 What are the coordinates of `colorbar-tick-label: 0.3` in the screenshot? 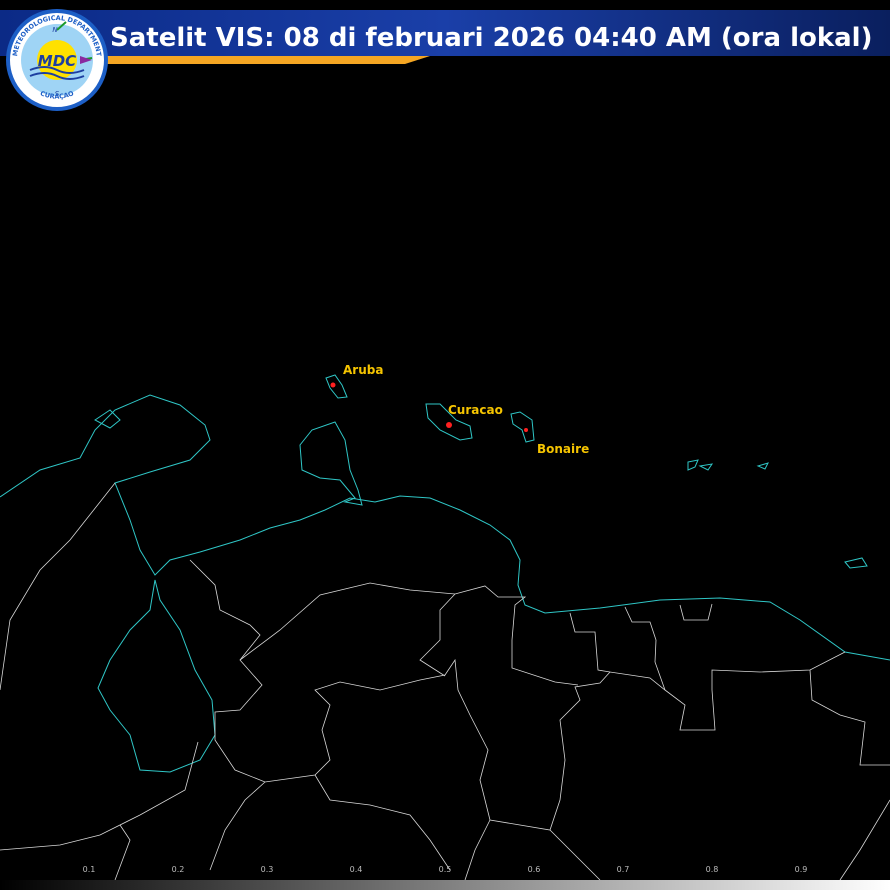 It's located at (267, 869).